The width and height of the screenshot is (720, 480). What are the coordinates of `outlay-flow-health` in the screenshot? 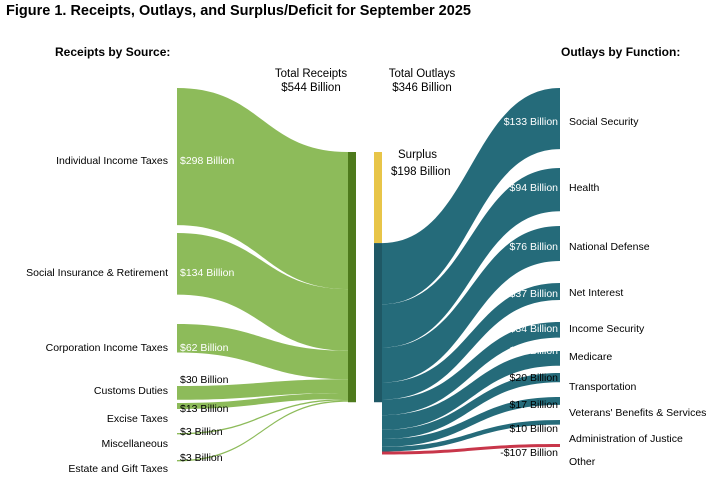 It's located at (471, 258).